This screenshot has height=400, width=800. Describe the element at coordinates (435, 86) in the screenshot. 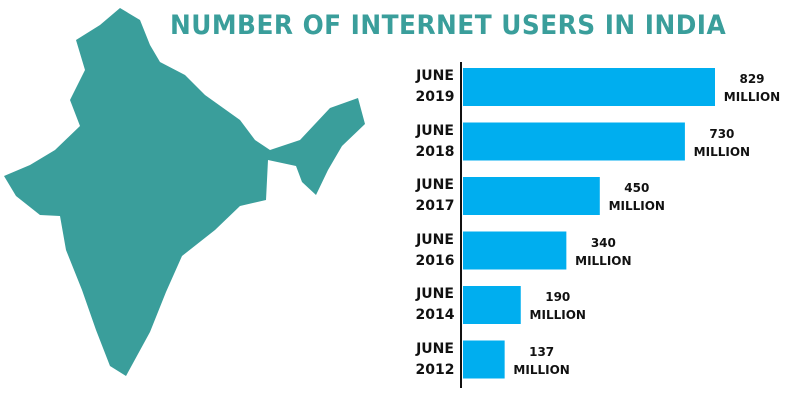

I see `category-label: JUNE 2019` at that location.